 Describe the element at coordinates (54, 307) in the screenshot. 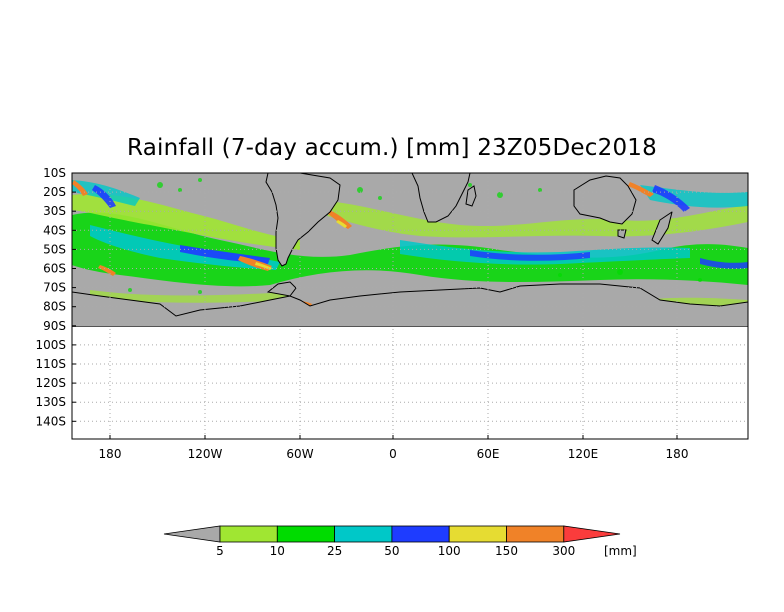

I see `lat-label: 80S` at that location.